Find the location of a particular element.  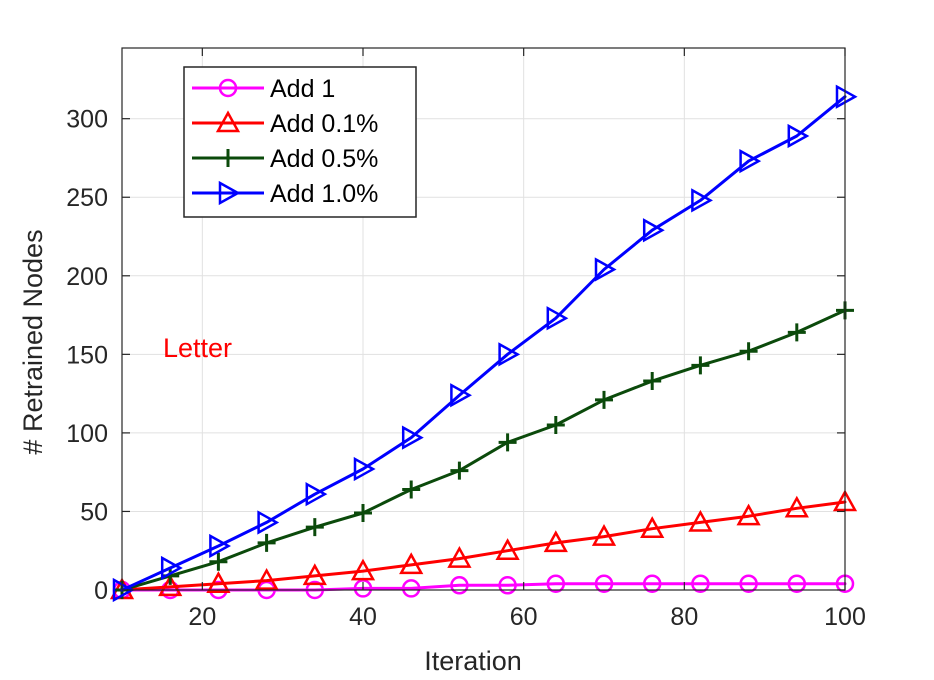

chart-annotation: Letter is located at coordinates (197, 348).